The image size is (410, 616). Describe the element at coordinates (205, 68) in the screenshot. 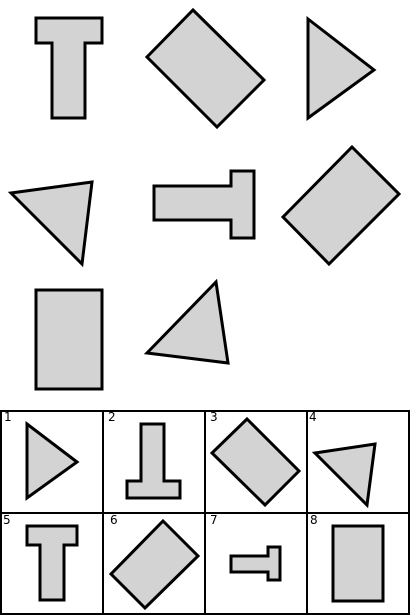

I see `matrix-cell-2-rectangle` at that location.